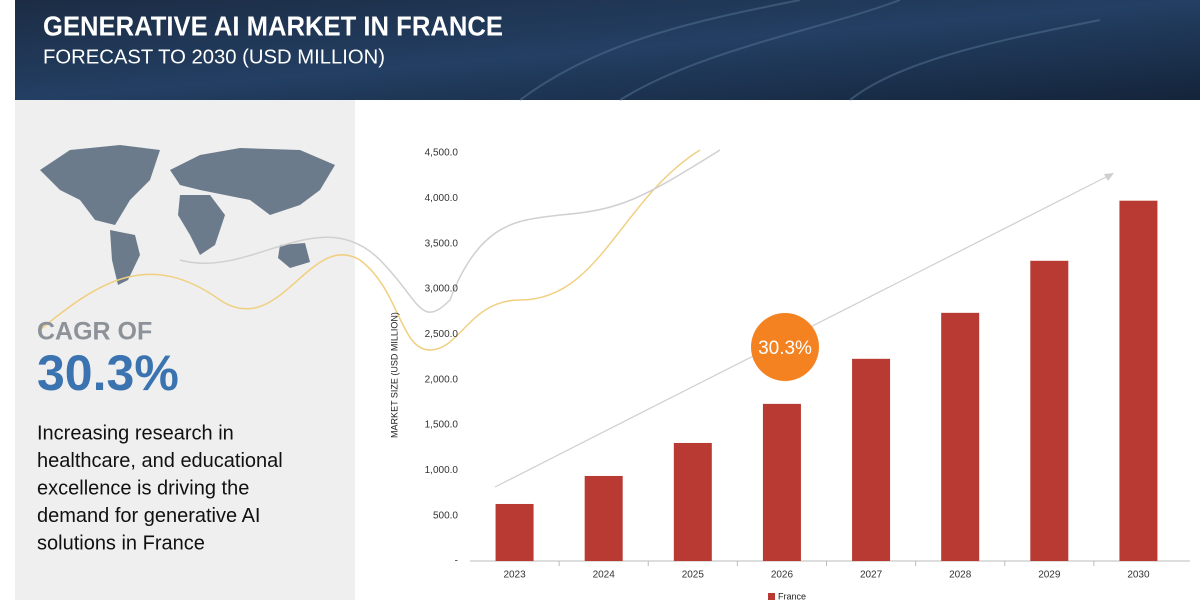 Image resolution: width=1200 pixels, height=600 pixels. Describe the element at coordinates (442, 334) in the screenshot. I see `y-tick-label: 2,500.0` at that location.